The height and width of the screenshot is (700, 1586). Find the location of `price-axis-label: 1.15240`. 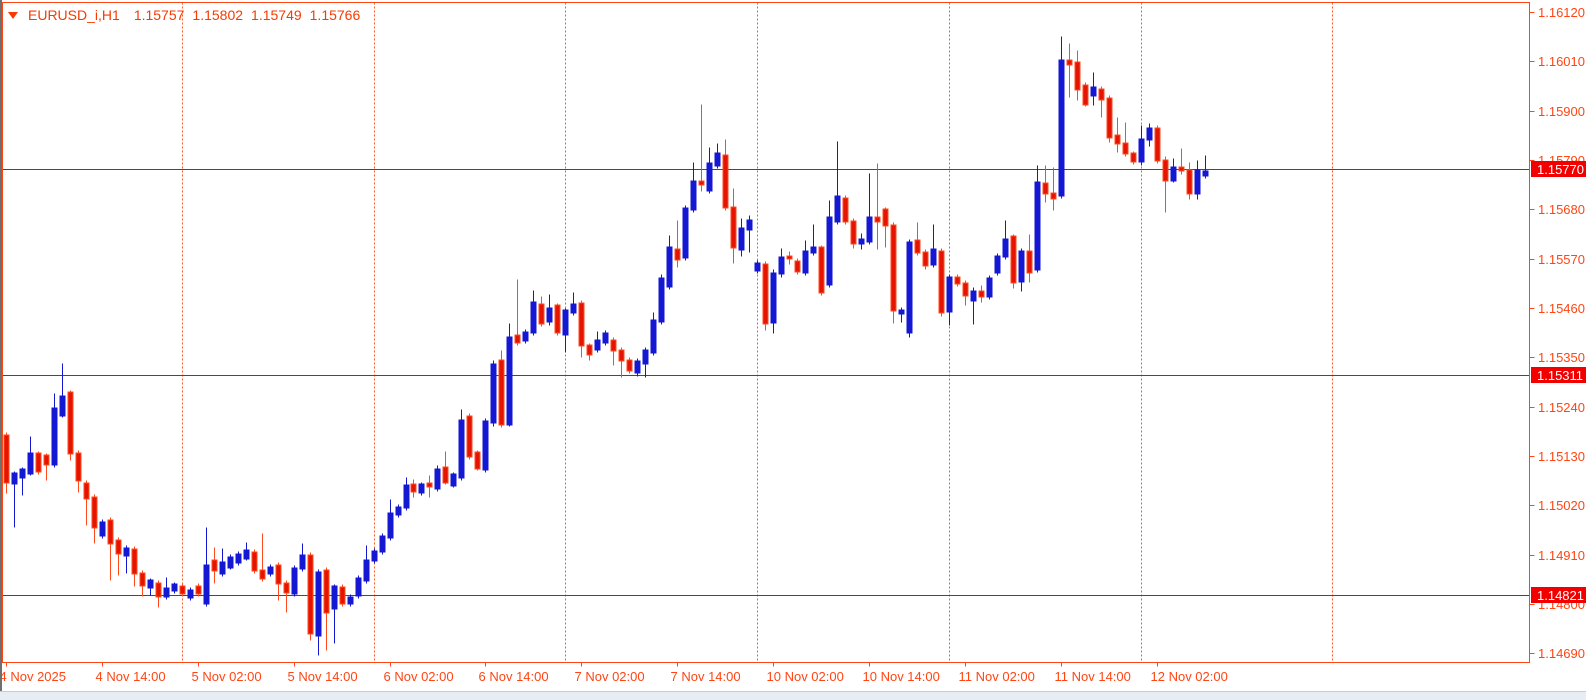

price-axis-label: 1.15240 is located at coordinates (1561, 407).